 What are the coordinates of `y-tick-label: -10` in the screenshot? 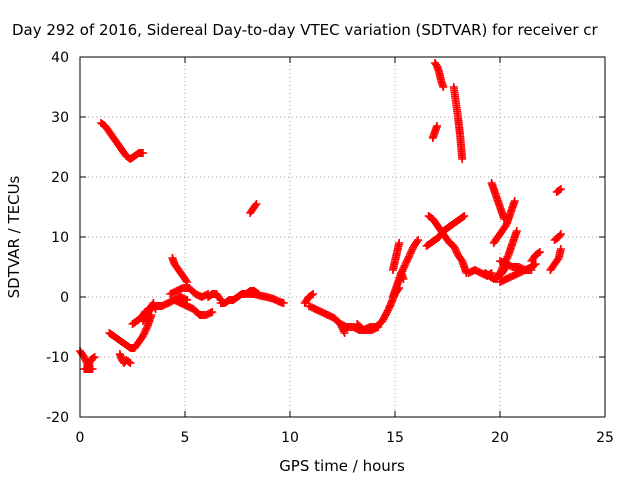 It's located at (57, 358).